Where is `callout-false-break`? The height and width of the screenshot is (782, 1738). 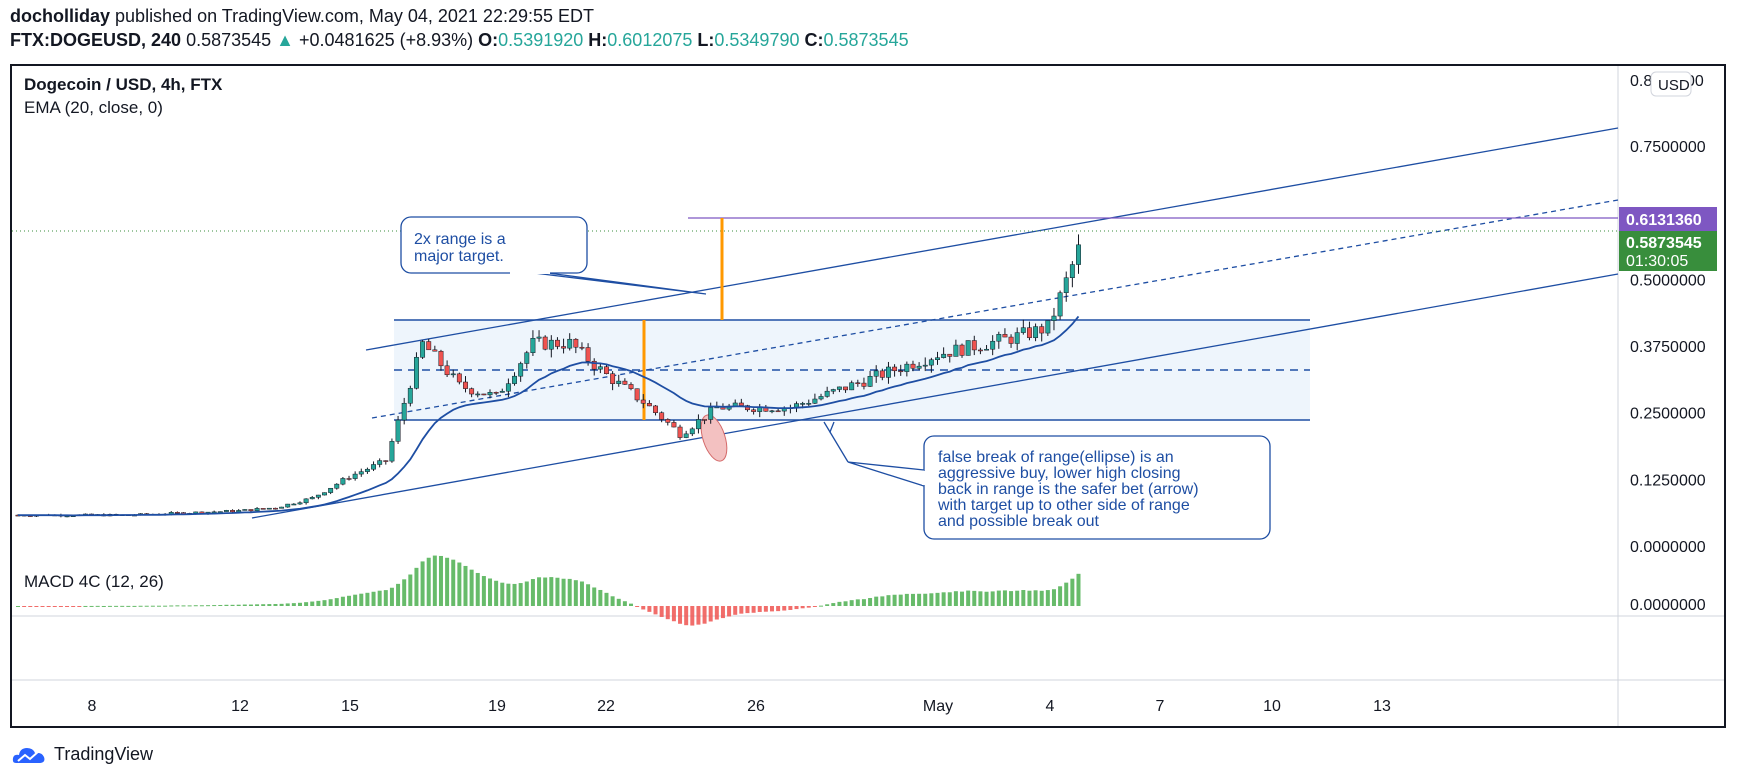 callout-false-break is located at coordinates (1097, 487).